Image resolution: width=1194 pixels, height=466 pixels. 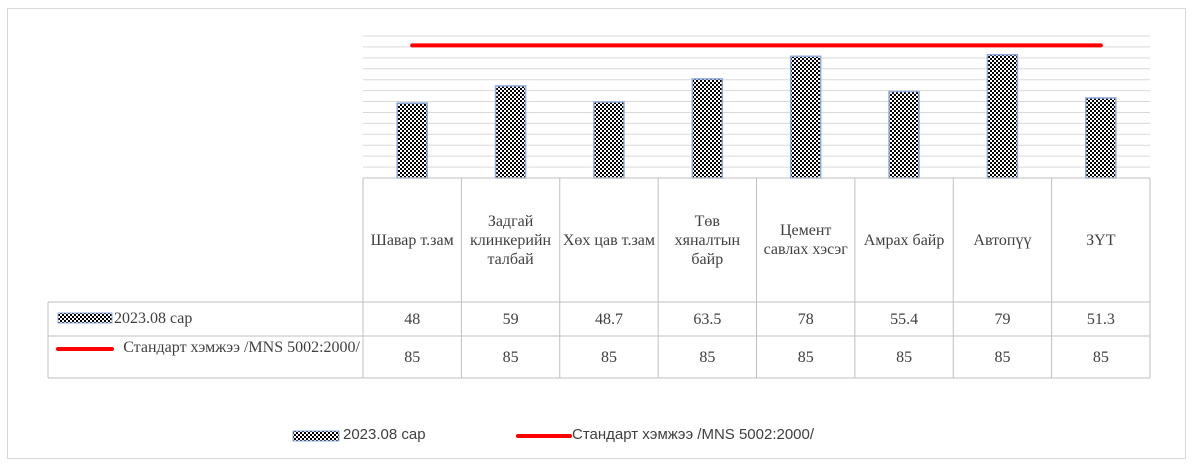 What do you see at coordinates (1101, 240) in the screenshot?
I see `x-tick-label: ЗҮТ` at bounding box center [1101, 240].